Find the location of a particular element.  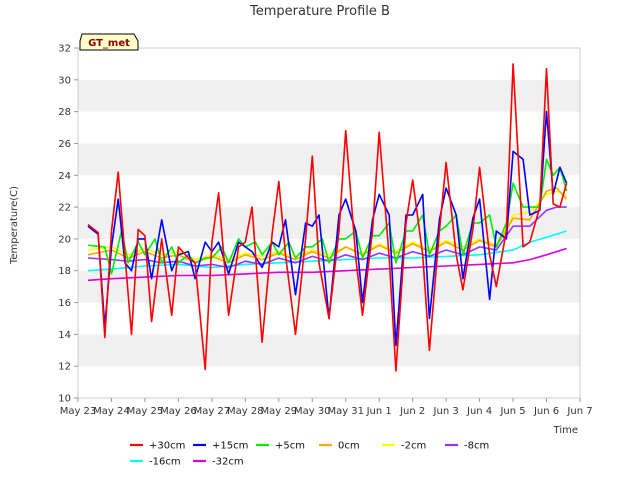

series-line-16cm is located at coordinates (327, 251).